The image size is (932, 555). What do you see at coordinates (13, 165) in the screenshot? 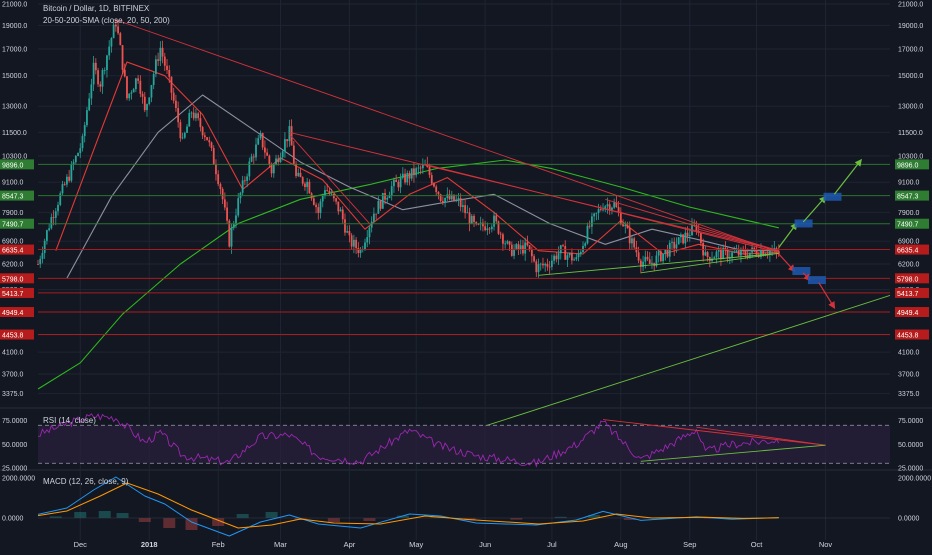
I see `level-label-left: 9896.0` at bounding box center [13, 165].